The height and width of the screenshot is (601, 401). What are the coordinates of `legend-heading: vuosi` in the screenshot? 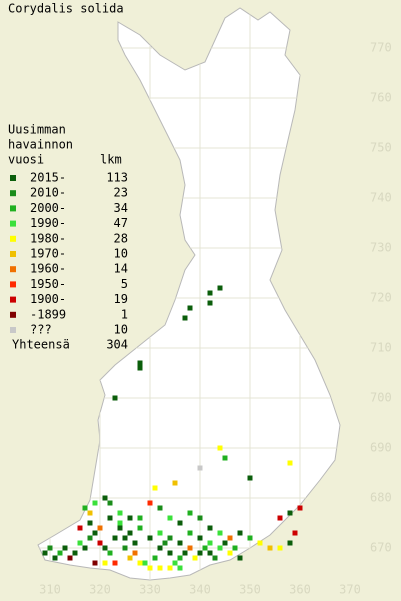 It's located at (26, 160).